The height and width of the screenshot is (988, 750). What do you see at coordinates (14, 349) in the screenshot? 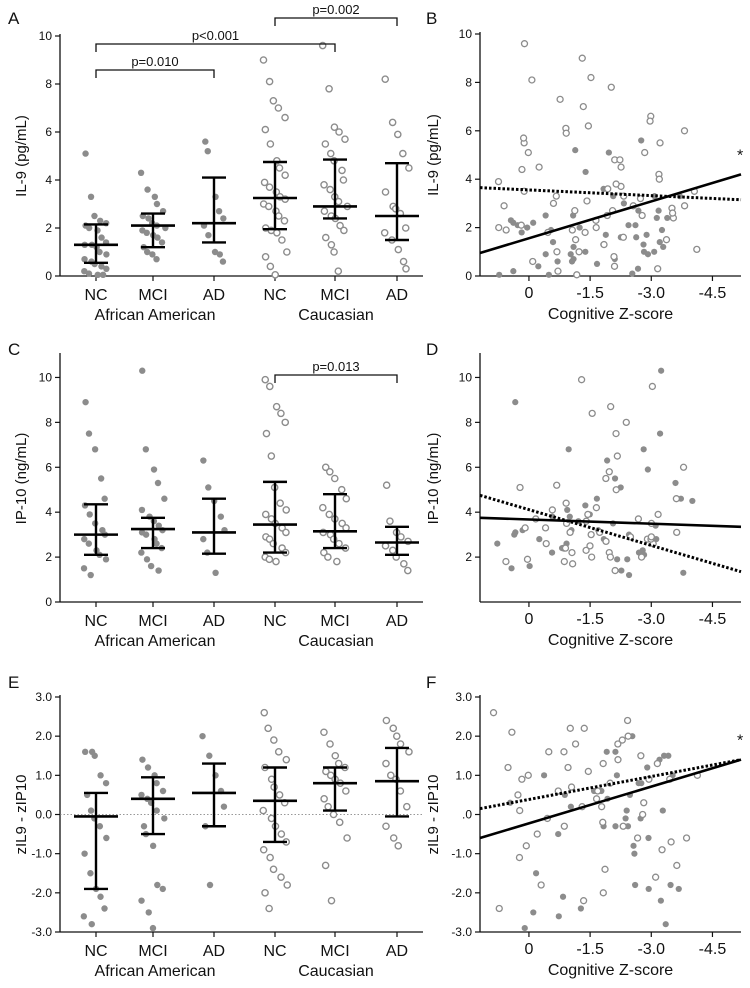
I see `panel-letter: C` at bounding box center [14, 349].